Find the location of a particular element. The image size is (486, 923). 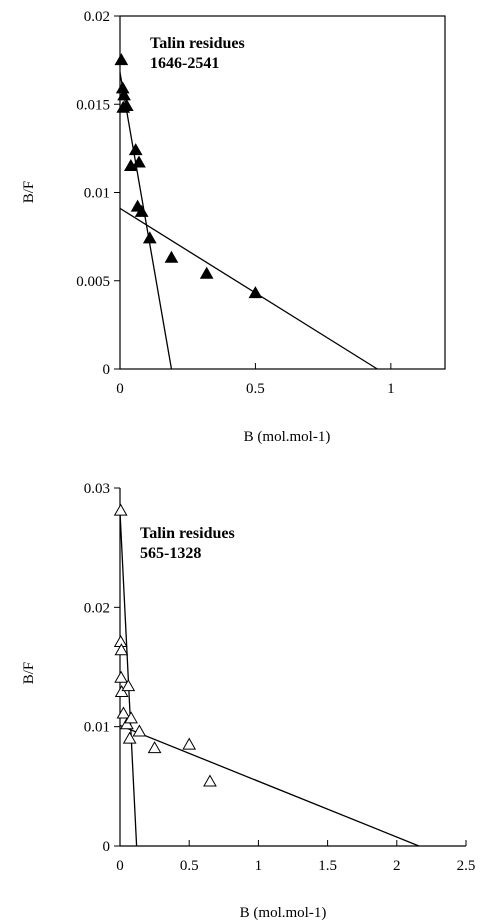

y-tick-label: 0.005 is located at coordinates (93, 282).